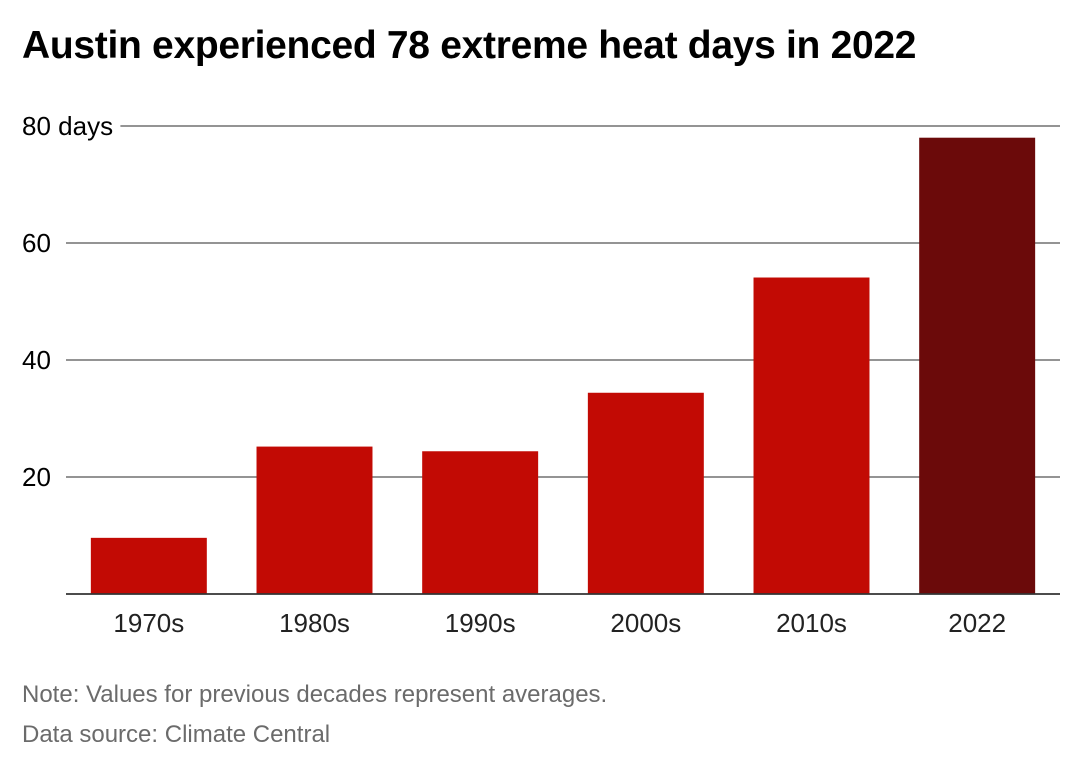 The image size is (1080, 770). Describe the element at coordinates (67, 126) in the screenshot. I see `y-tick-label: 80 days` at that location.